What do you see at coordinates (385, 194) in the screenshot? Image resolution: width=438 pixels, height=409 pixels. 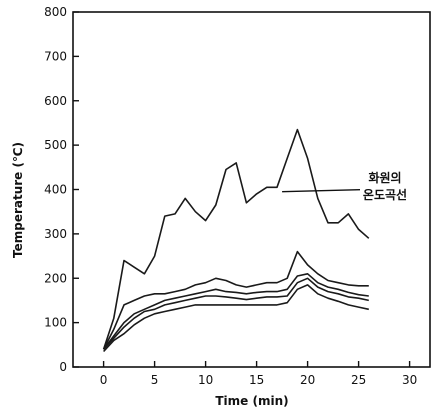 I see `annotation-label-line2: 온도곡선` at bounding box center [385, 194].